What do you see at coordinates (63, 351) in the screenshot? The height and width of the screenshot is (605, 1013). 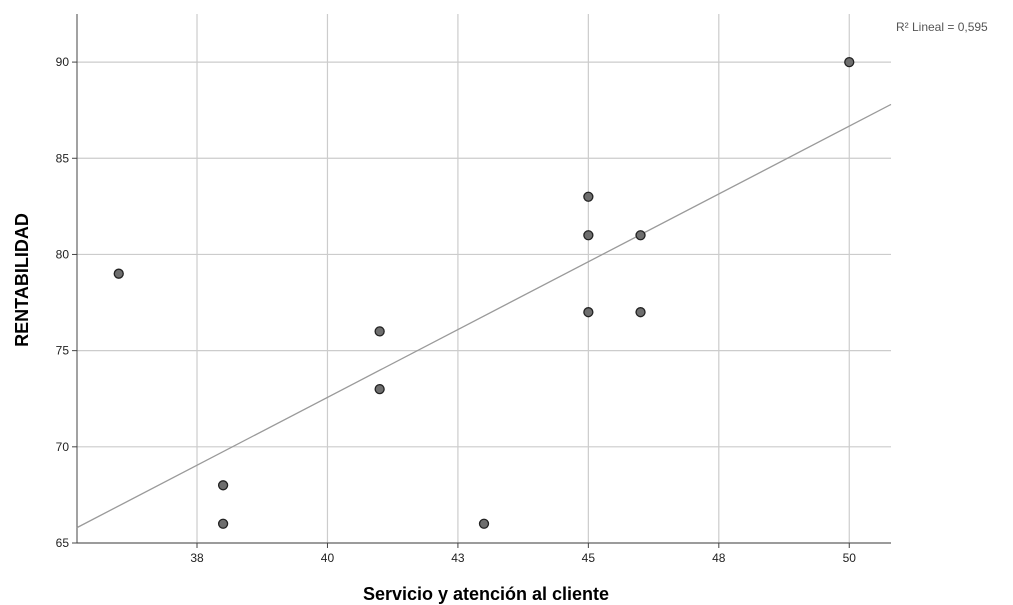 I see `y-tick-label-2: 75` at bounding box center [63, 351].